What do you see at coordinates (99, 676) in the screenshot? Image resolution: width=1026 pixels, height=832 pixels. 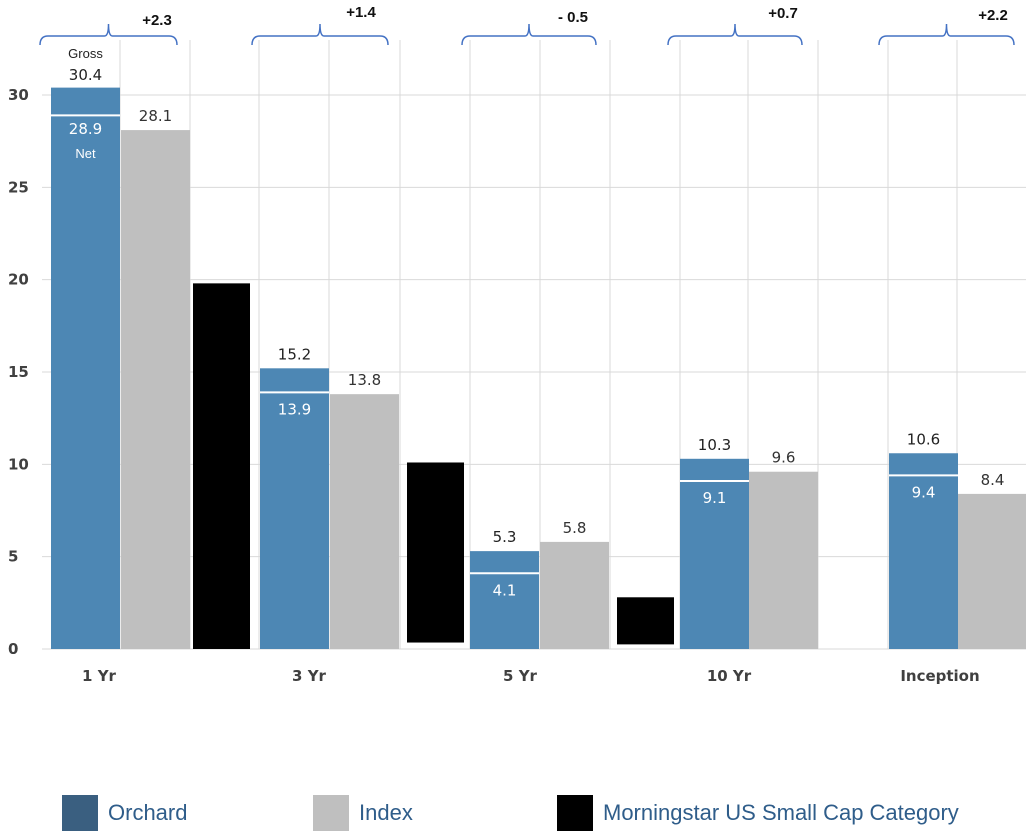 I see `x-tick-label: 1 Yr` at bounding box center [99, 676].